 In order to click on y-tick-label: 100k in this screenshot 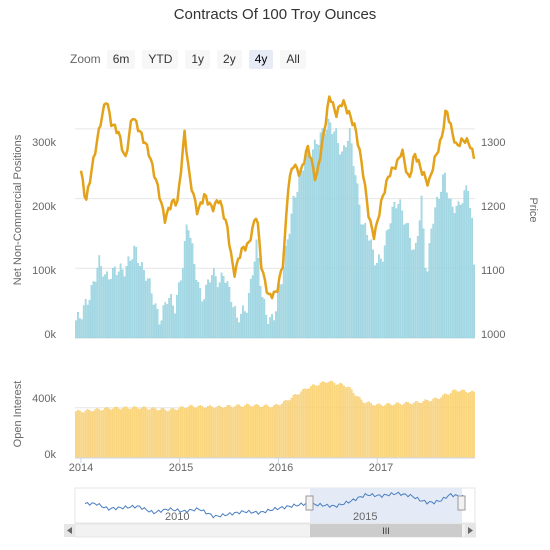, I will do `click(44, 271)`.